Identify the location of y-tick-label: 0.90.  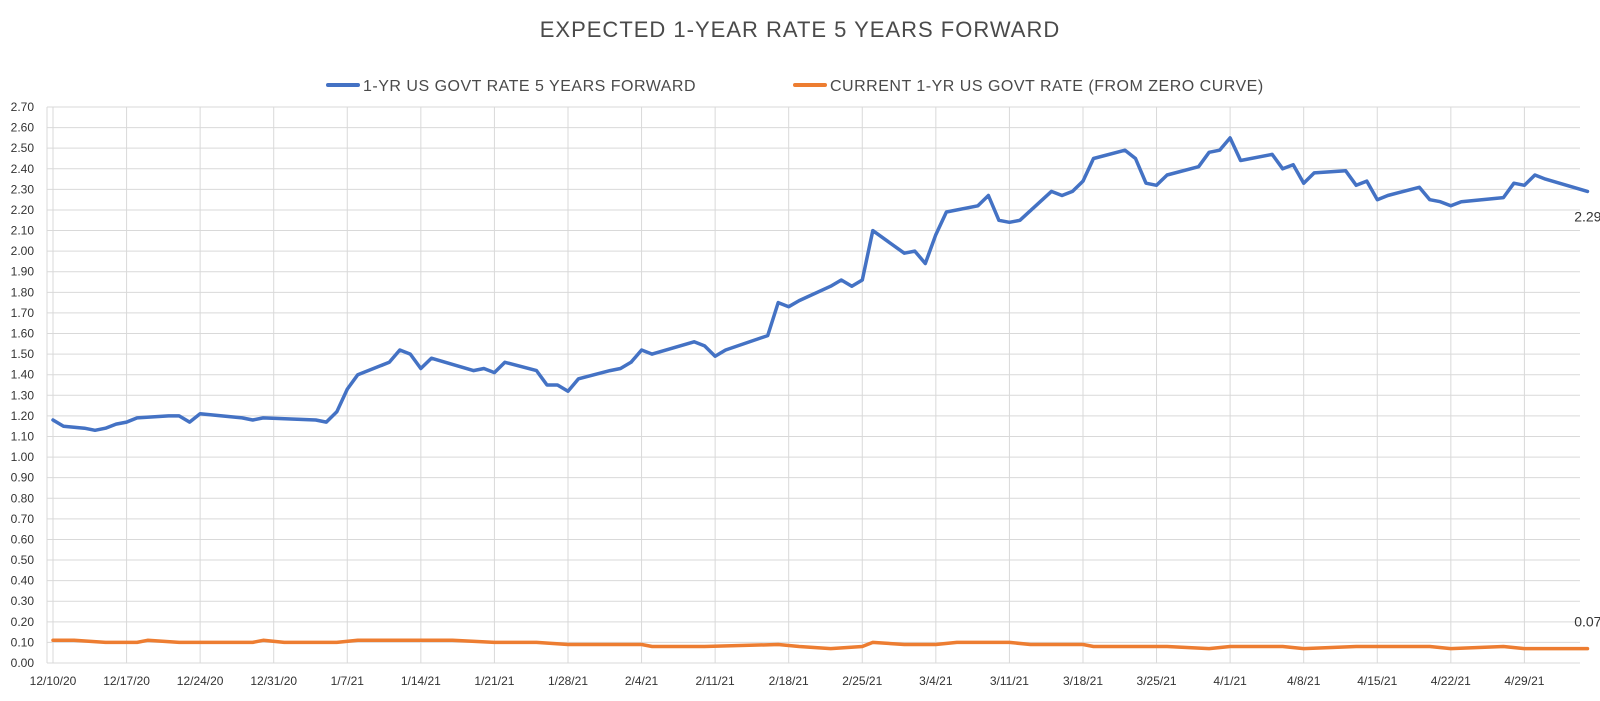
(23, 478).